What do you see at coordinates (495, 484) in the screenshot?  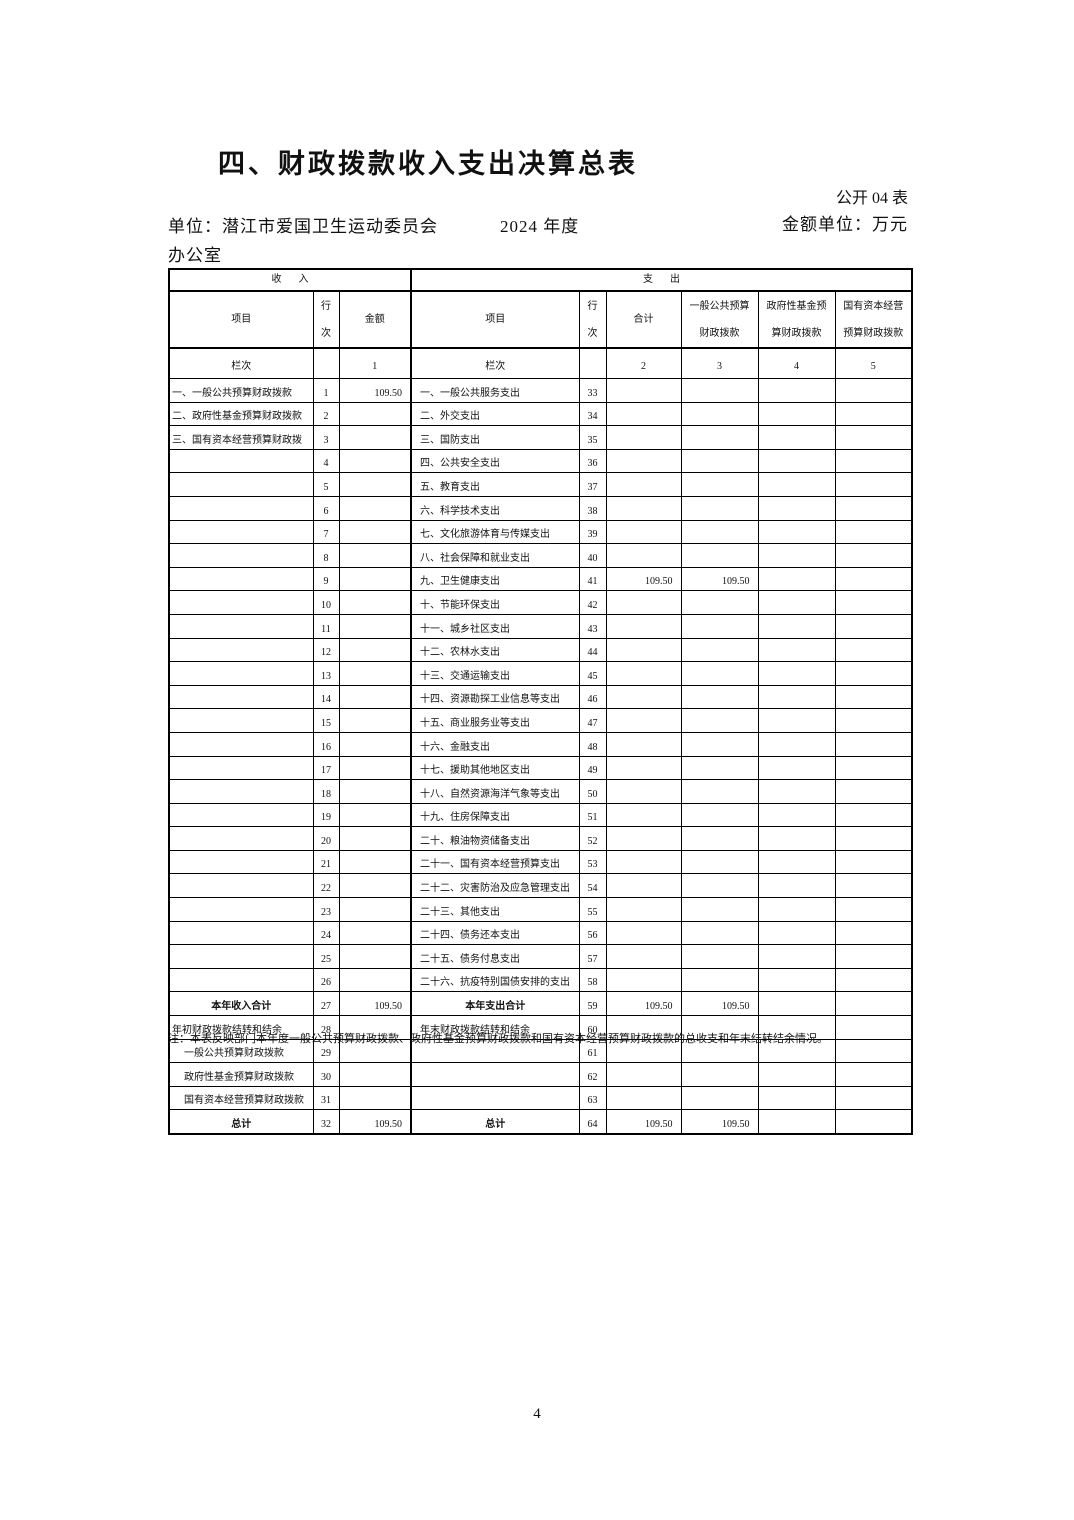 I see `expense-item-cell: 五、教育支出` at bounding box center [495, 484].